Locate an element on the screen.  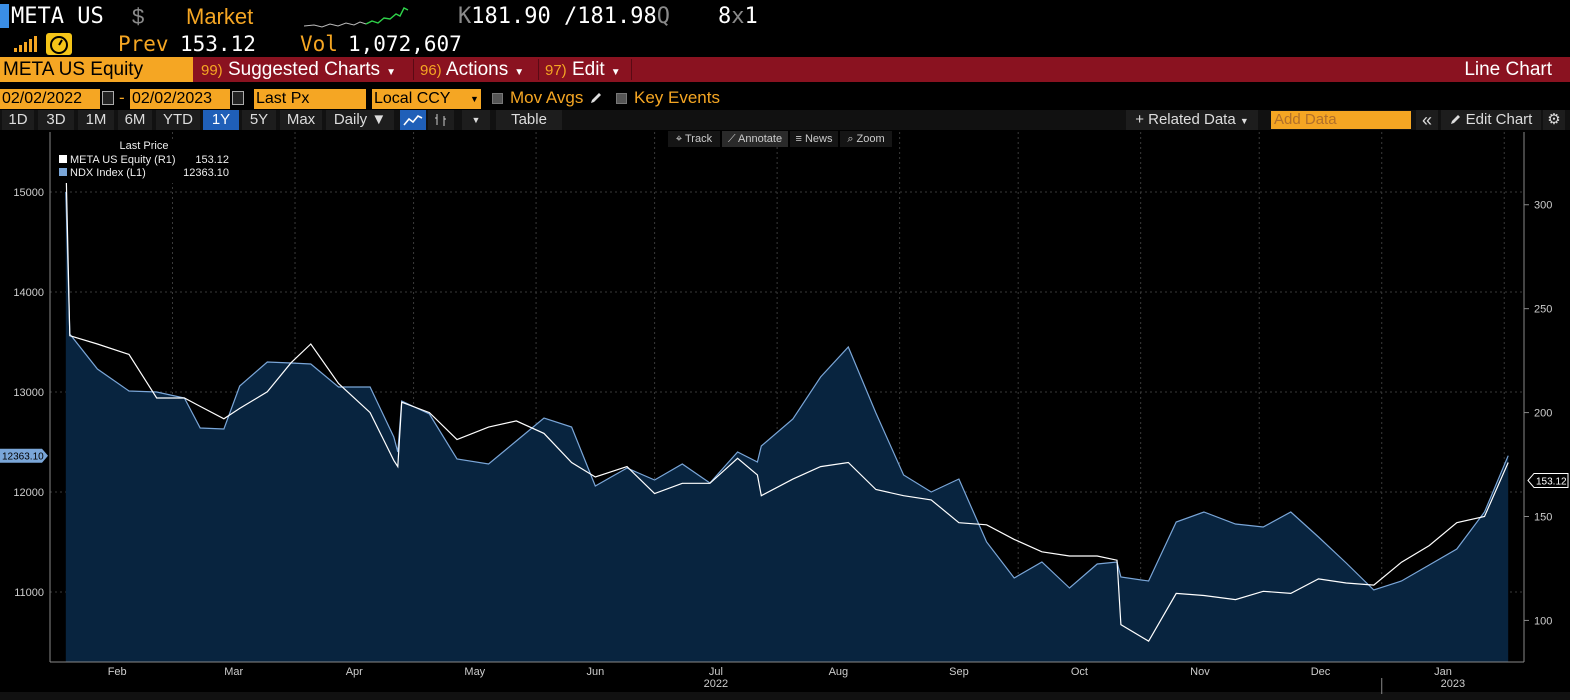
edit-menu: 97) Edit ▼ is located at coordinates (583, 69).